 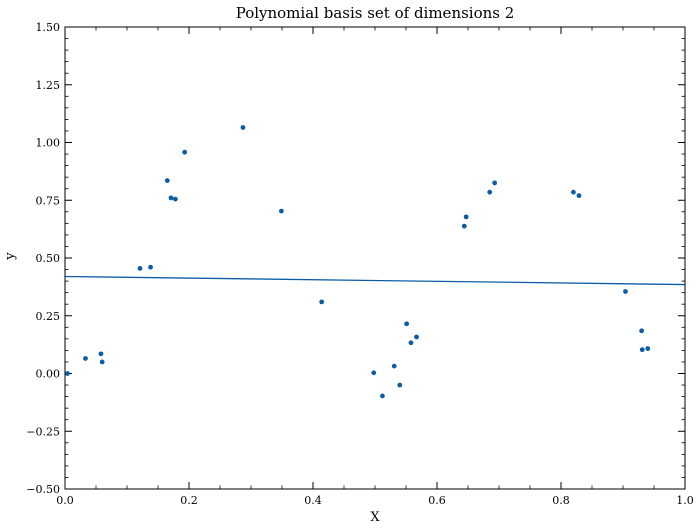 What do you see at coordinates (43, 431) in the screenshot?
I see `y-tick-label: −0.25` at bounding box center [43, 431].